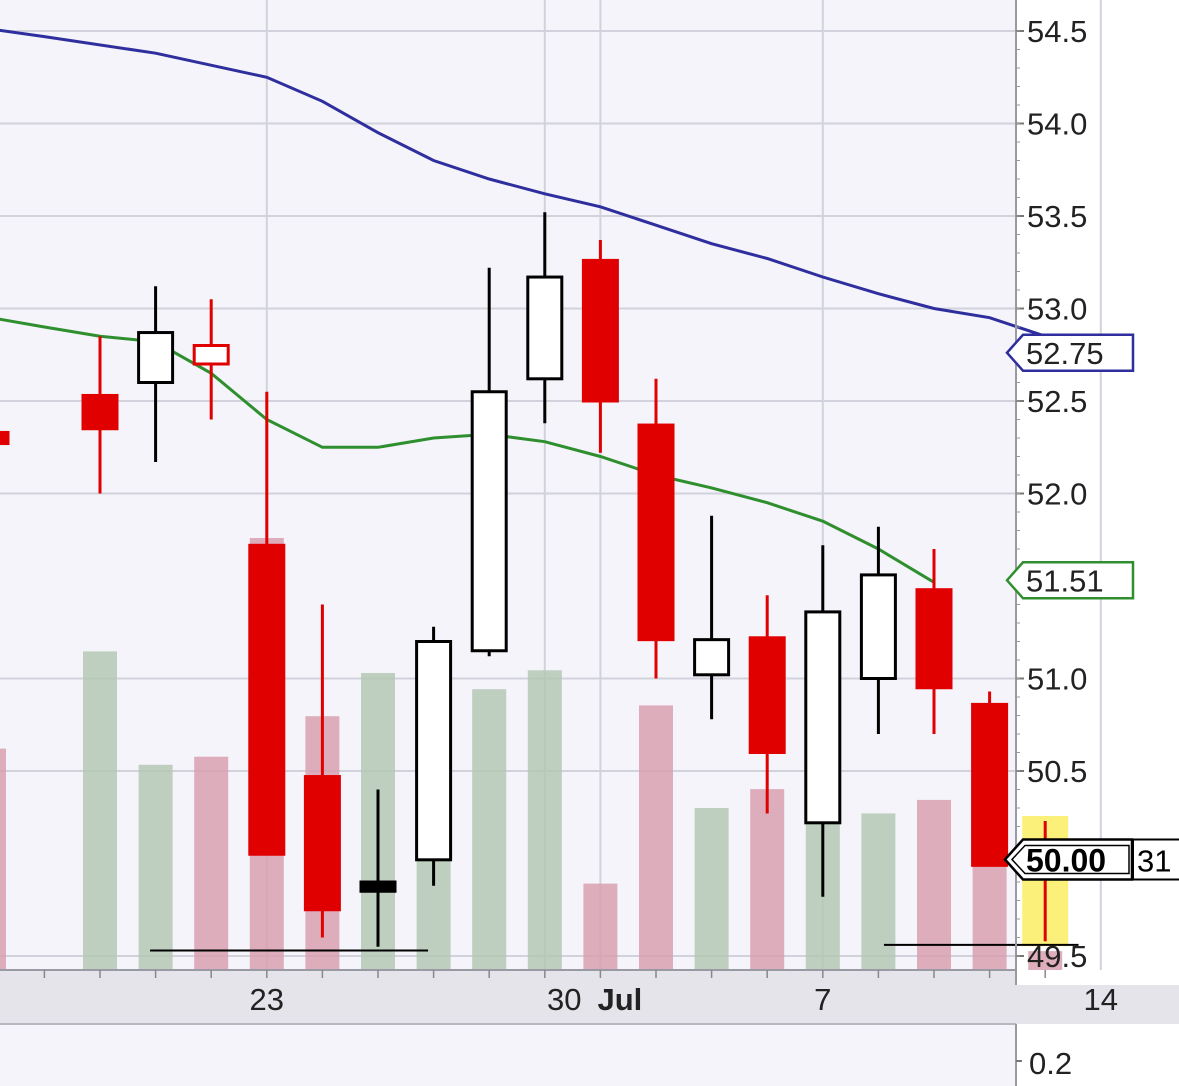  What do you see at coordinates (1057, 494) in the screenshot?
I see `y-axis-tick-label: 52.0` at bounding box center [1057, 494].